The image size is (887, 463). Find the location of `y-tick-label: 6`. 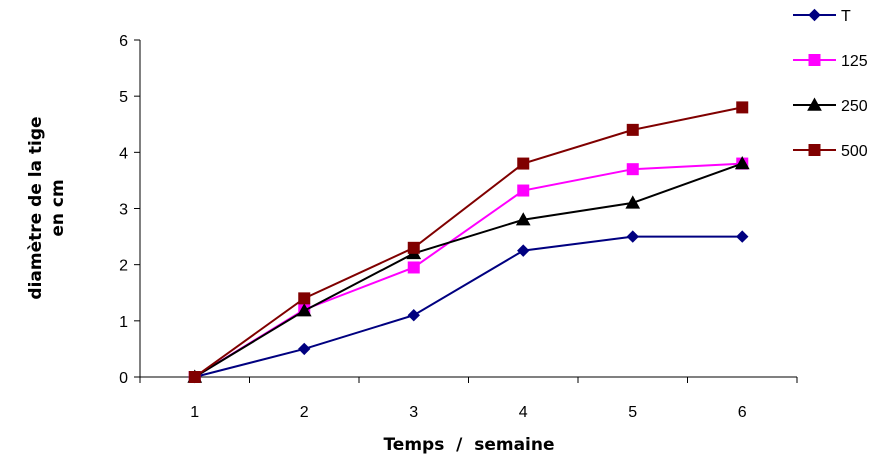

y-tick-label: 6 is located at coordinates (123, 41).